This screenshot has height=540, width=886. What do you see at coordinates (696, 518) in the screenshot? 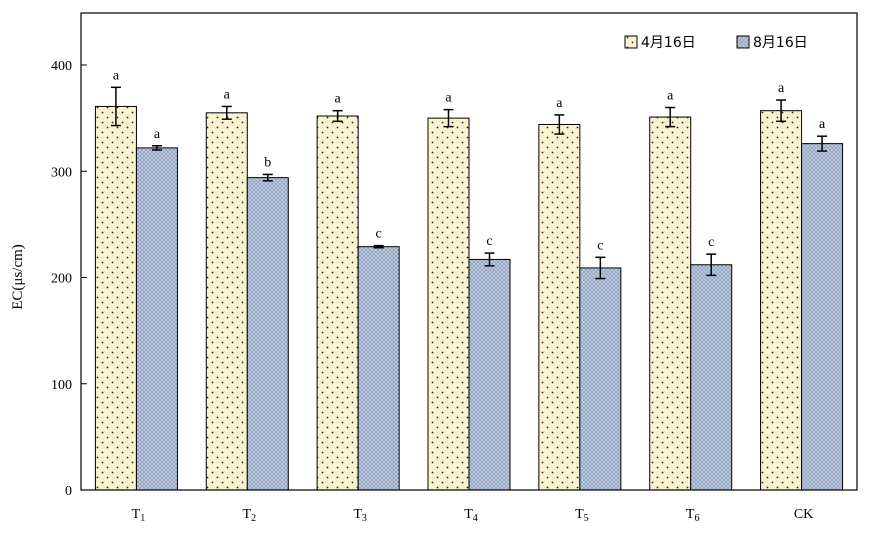
I see `x-tick-label-subscript: 6` at bounding box center [696, 518].